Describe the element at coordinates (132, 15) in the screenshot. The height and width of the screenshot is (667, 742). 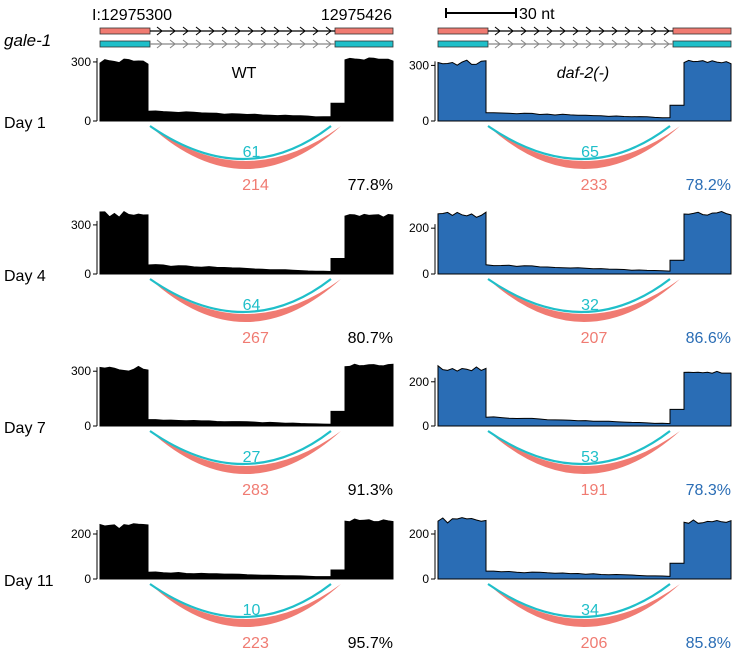
I see `coordinate-start: I:12975300` at that location.